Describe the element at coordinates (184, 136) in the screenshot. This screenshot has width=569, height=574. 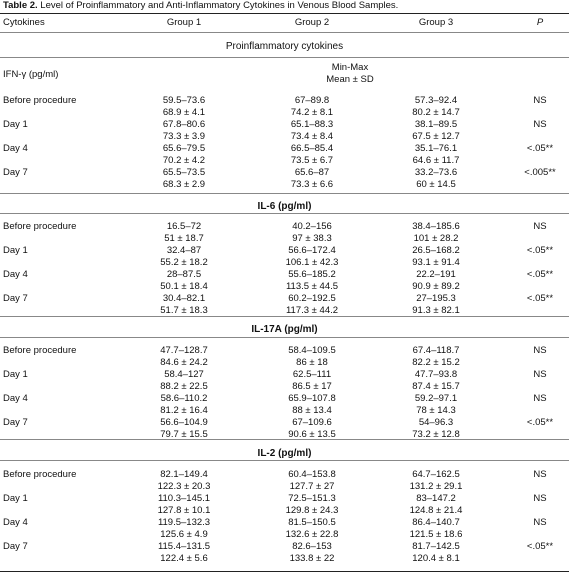
I see `cell-g1-mean: 73.3 ± 3.9` at that location.